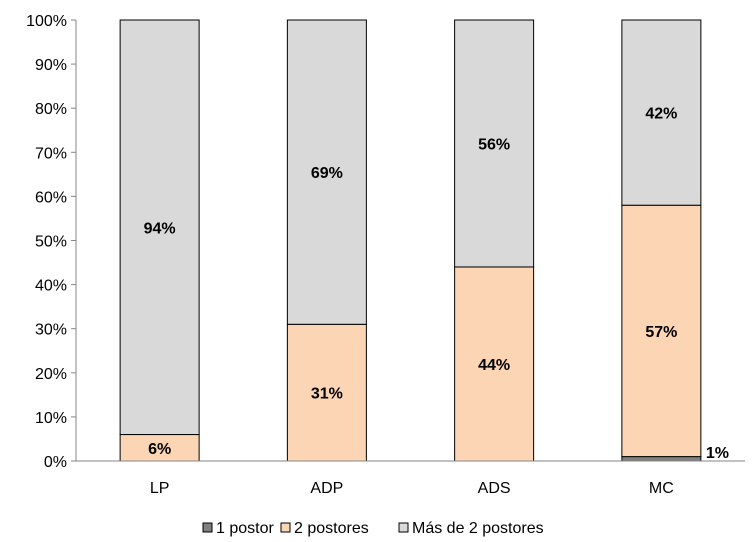 The width and height of the screenshot is (753, 542). What do you see at coordinates (51, 418) in the screenshot?
I see `y-tick-label: 10%` at bounding box center [51, 418].